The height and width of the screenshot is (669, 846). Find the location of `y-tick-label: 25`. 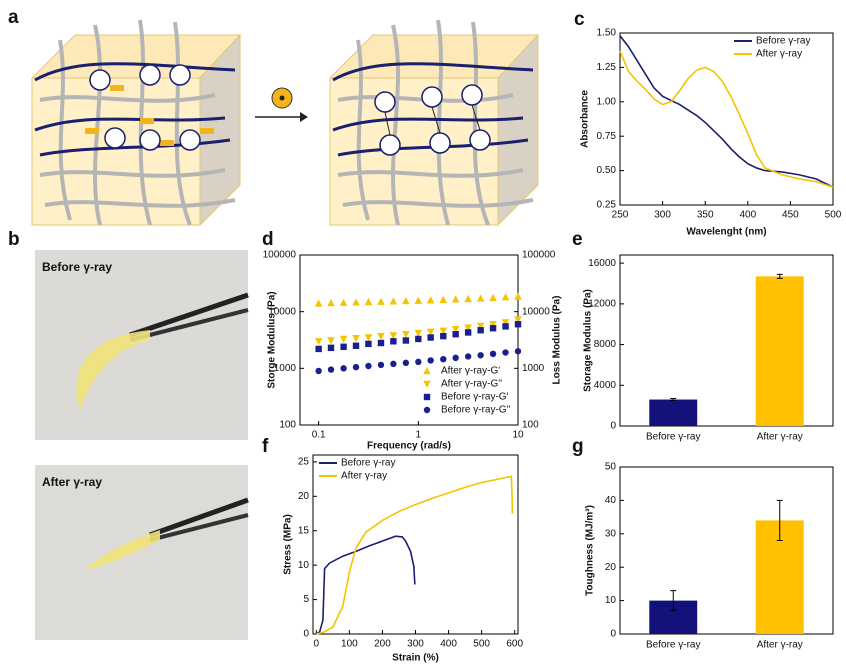

y-tick-label: 25 is located at coordinates (304, 462).